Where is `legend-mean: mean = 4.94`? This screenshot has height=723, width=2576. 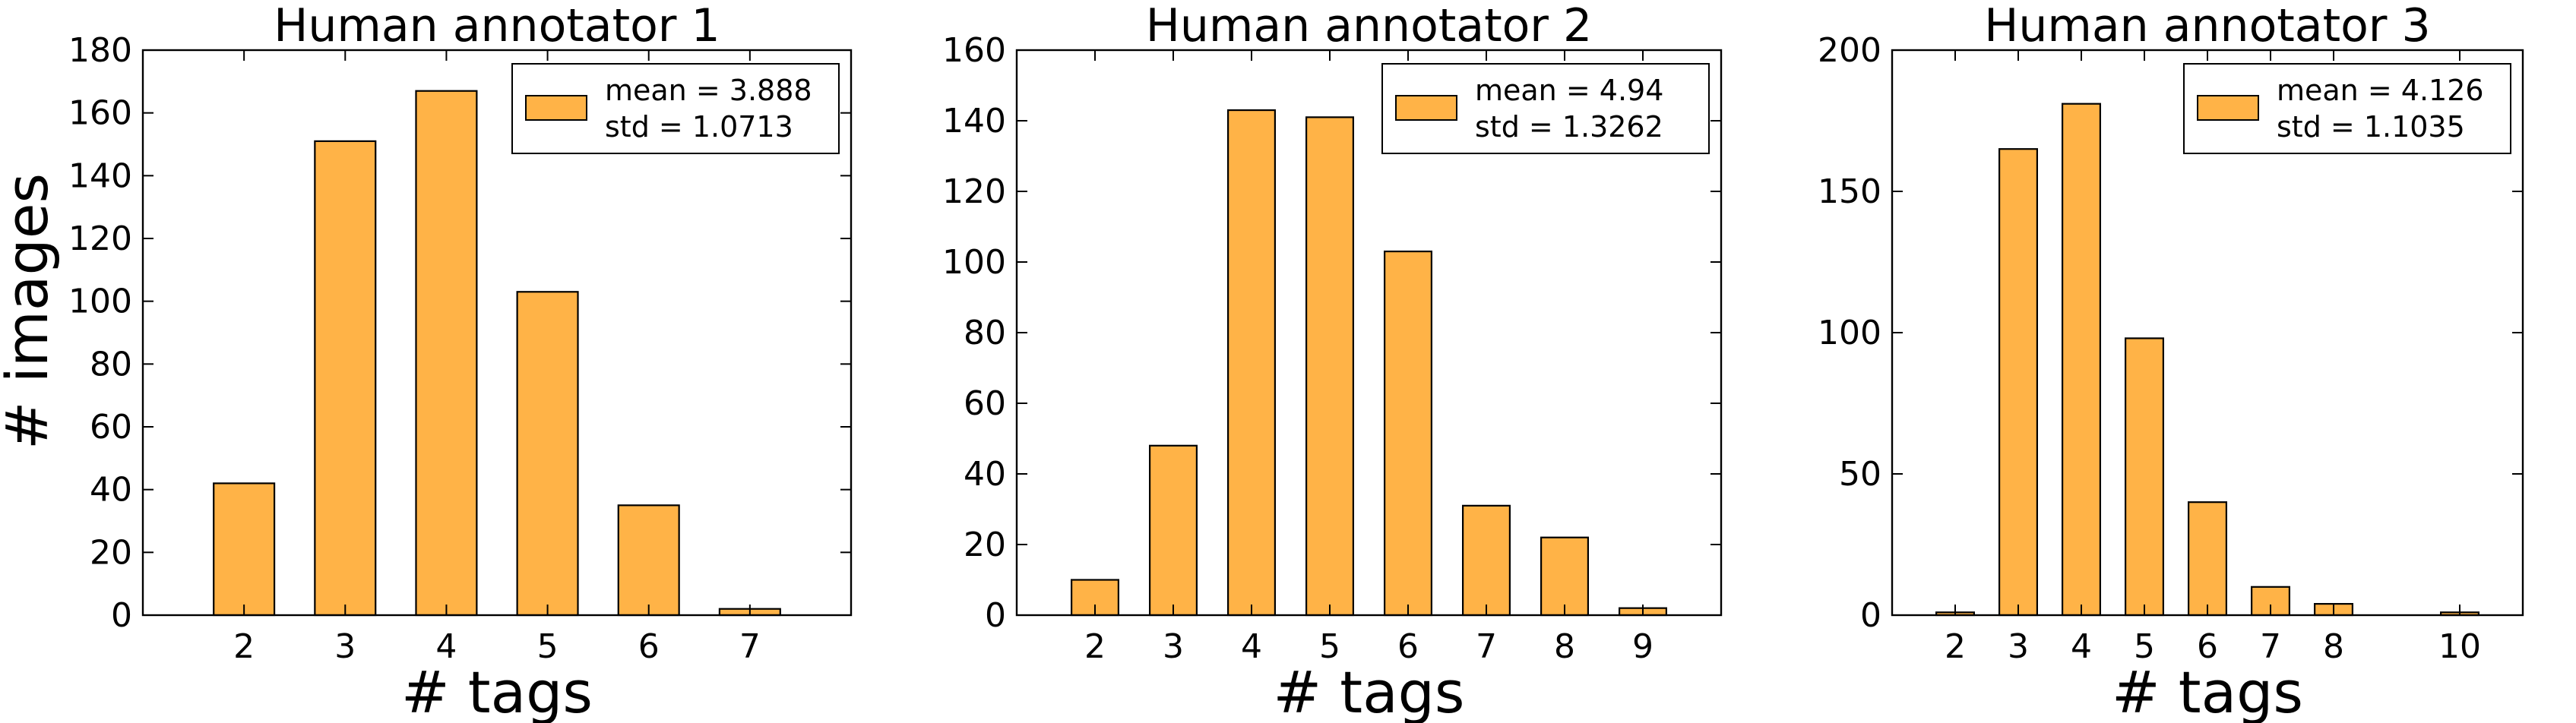
legend-mean: mean = 4.94 is located at coordinates (1569, 90).